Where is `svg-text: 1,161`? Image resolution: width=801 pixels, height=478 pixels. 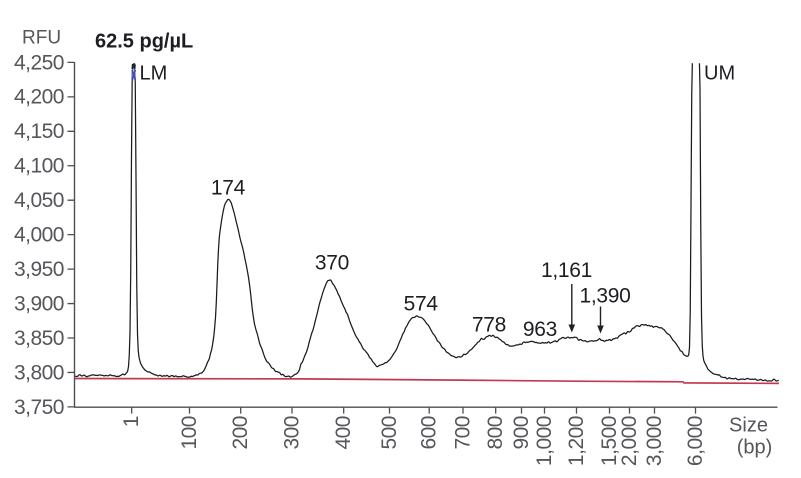 svg-text: 1,161 is located at coordinates (566, 270).